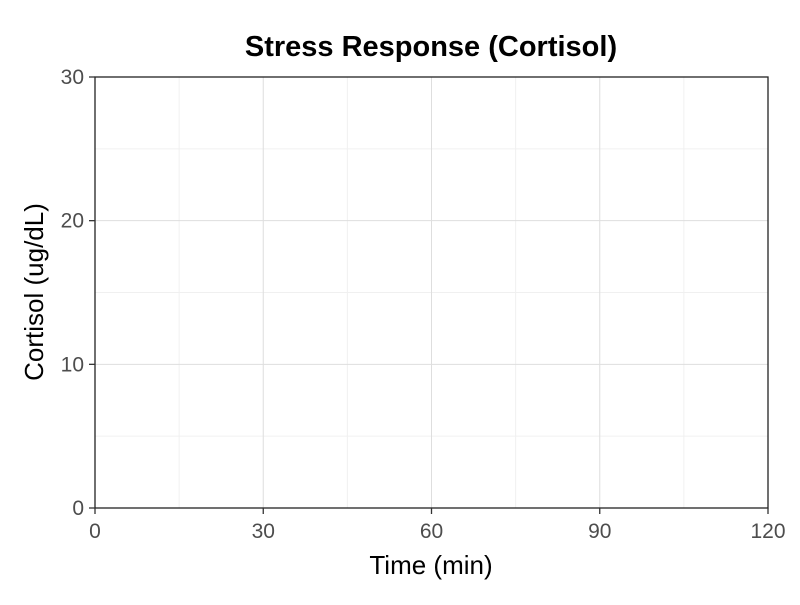  I want to click on y-tick-label: 20, so click(72, 221).